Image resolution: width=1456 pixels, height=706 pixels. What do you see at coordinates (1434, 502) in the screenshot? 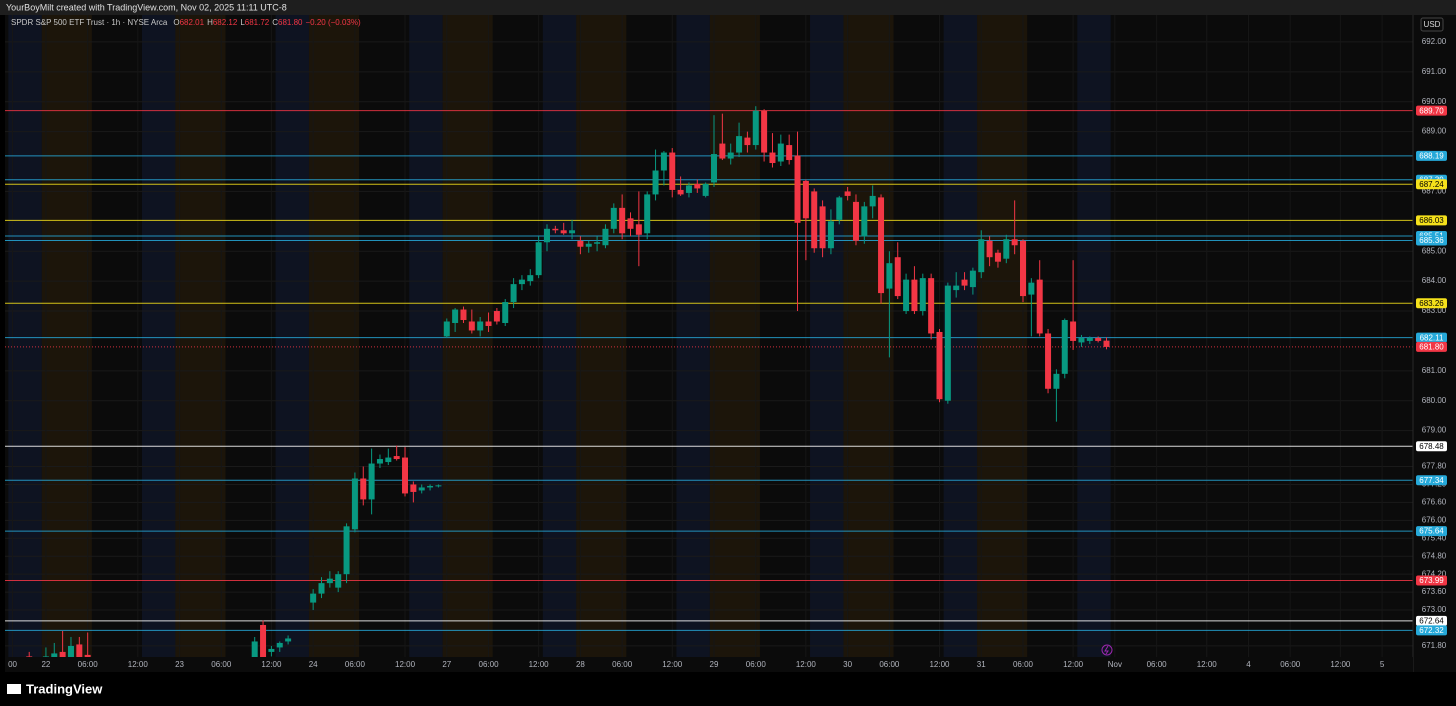
I see `y-tick-label: 676.60` at bounding box center [1434, 502].